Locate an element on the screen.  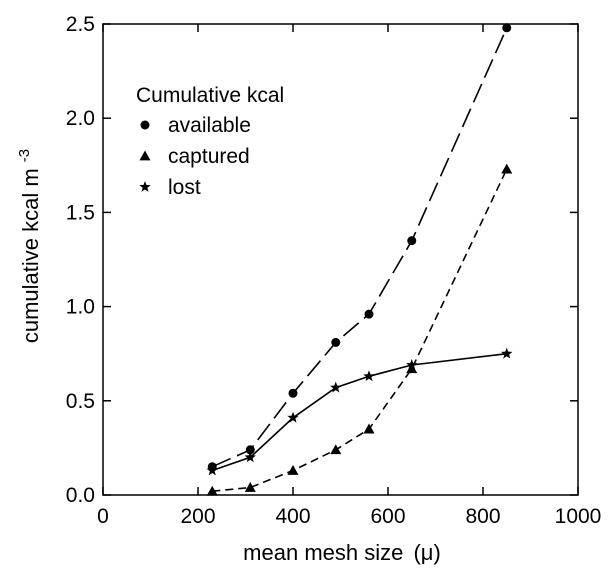
x-axis-title: mean mesh size (μ) is located at coordinates (342, 552).